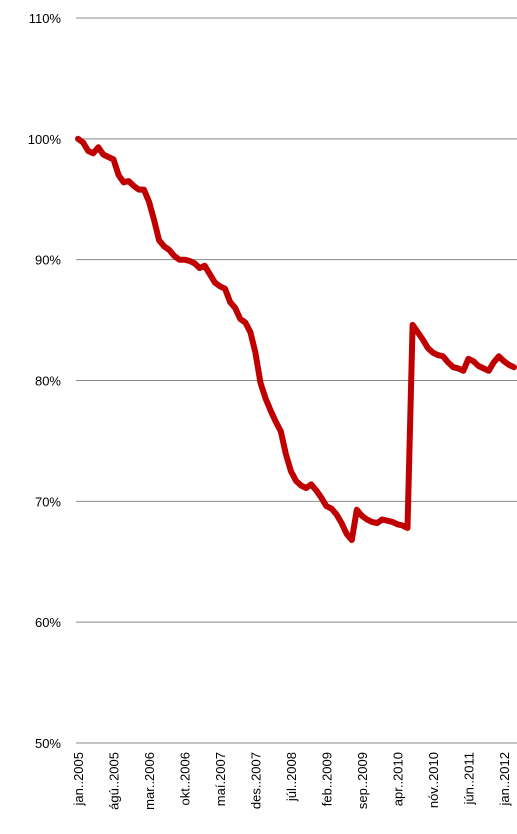 The height and width of the screenshot is (834, 517). I want to click on x-tick-label: jan..2005, so click(78, 779).